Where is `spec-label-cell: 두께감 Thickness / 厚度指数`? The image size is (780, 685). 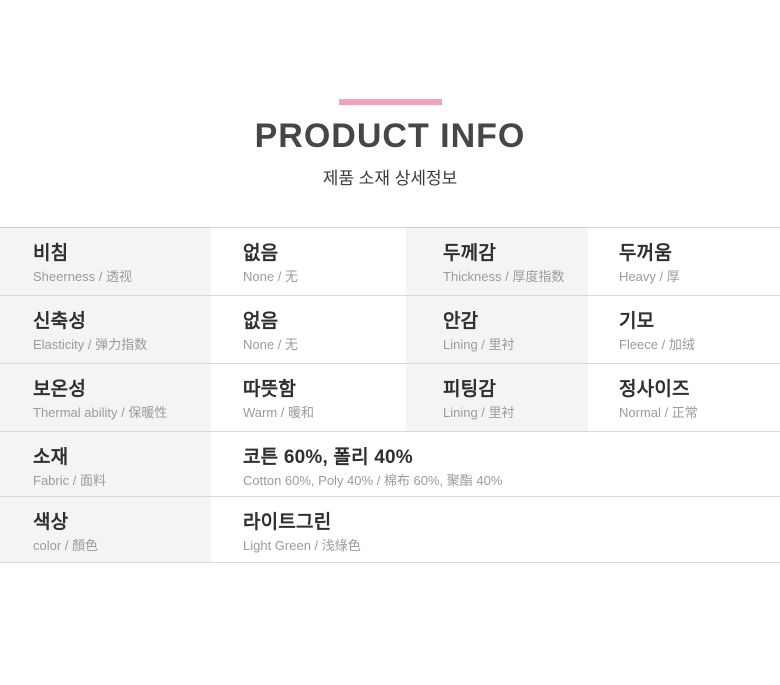
spec-label-cell: 두께감 Thickness / 厚度指数 is located at coordinates (497, 262).